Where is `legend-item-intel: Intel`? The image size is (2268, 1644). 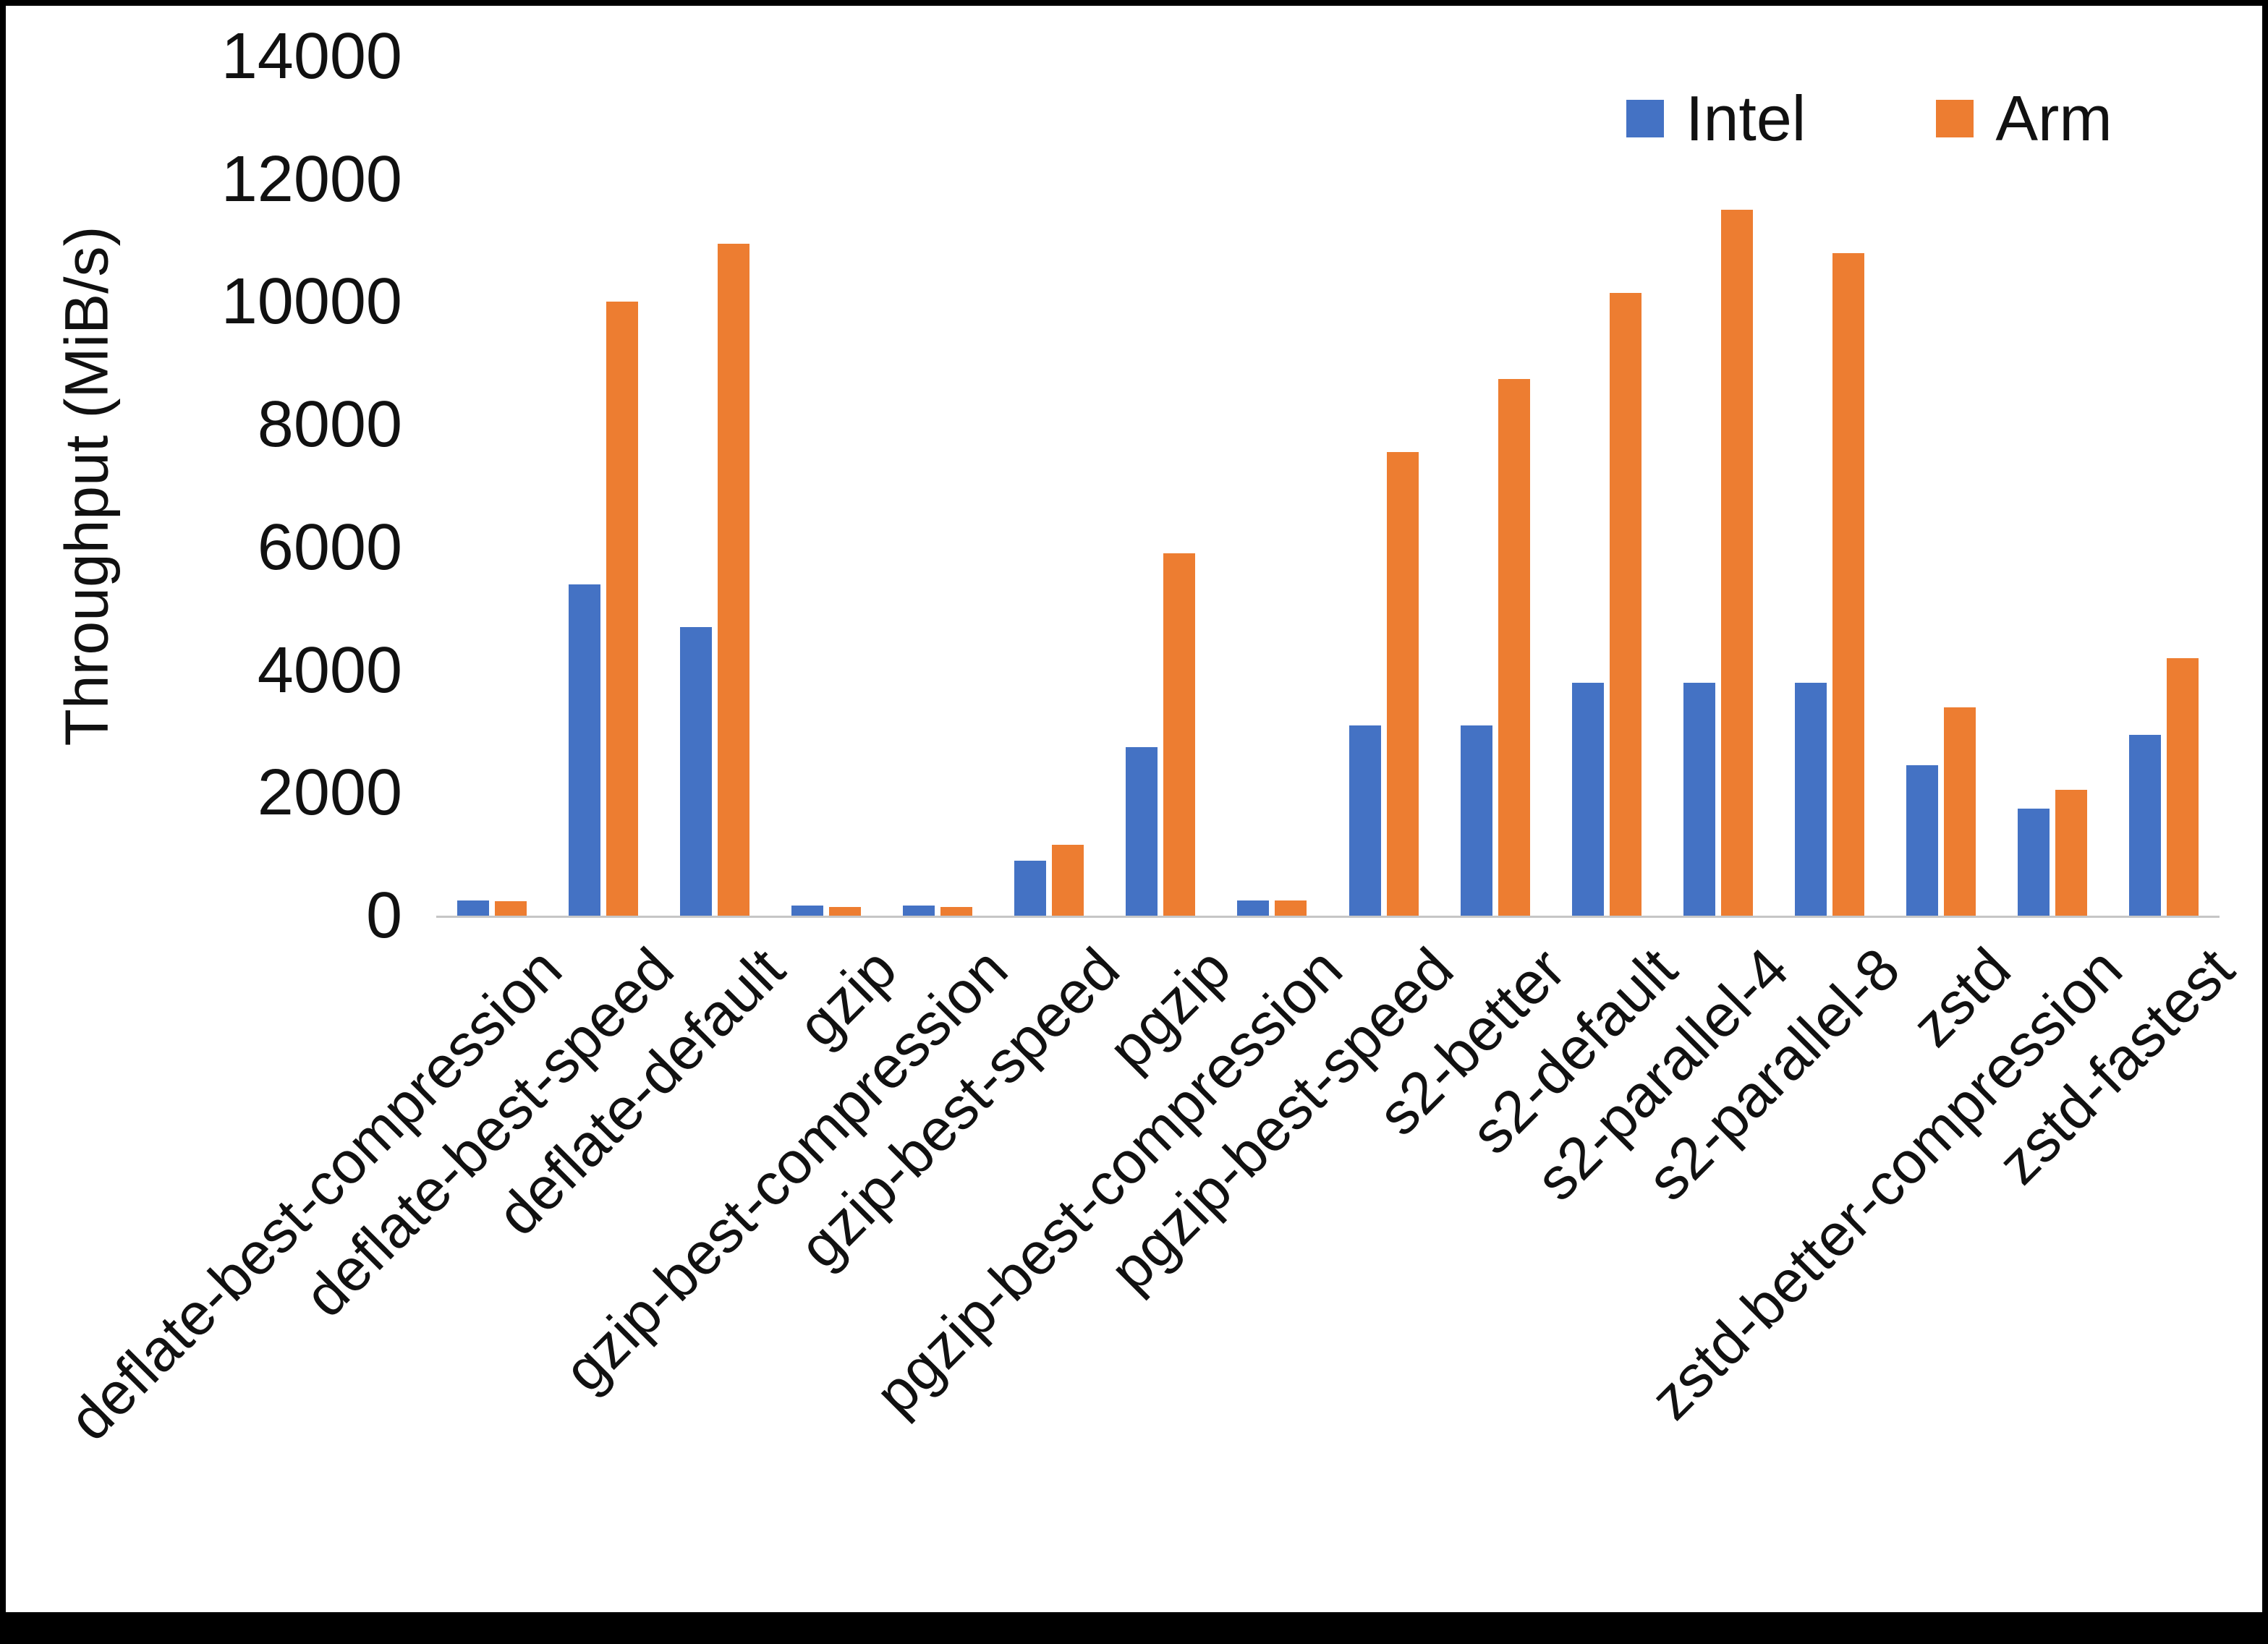 legend-item-intel: Intel is located at coordinates (1716, 118).